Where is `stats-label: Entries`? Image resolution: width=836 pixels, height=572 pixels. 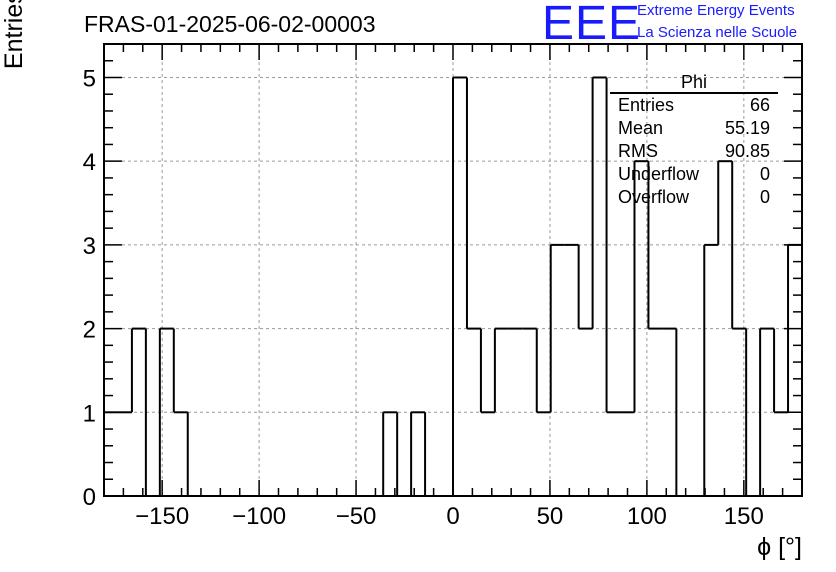 stats-label: Entries is located at coordinates (646, 105).